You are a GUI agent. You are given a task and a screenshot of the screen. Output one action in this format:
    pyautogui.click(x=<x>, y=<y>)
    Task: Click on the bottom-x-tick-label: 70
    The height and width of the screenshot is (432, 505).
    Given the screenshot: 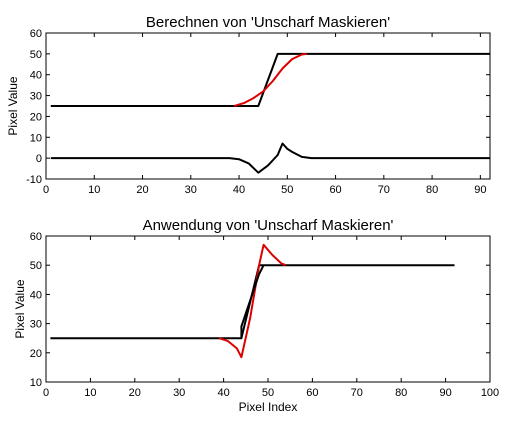 What is the action you would take?
    pyautogui.click(x=357, y=393)
    